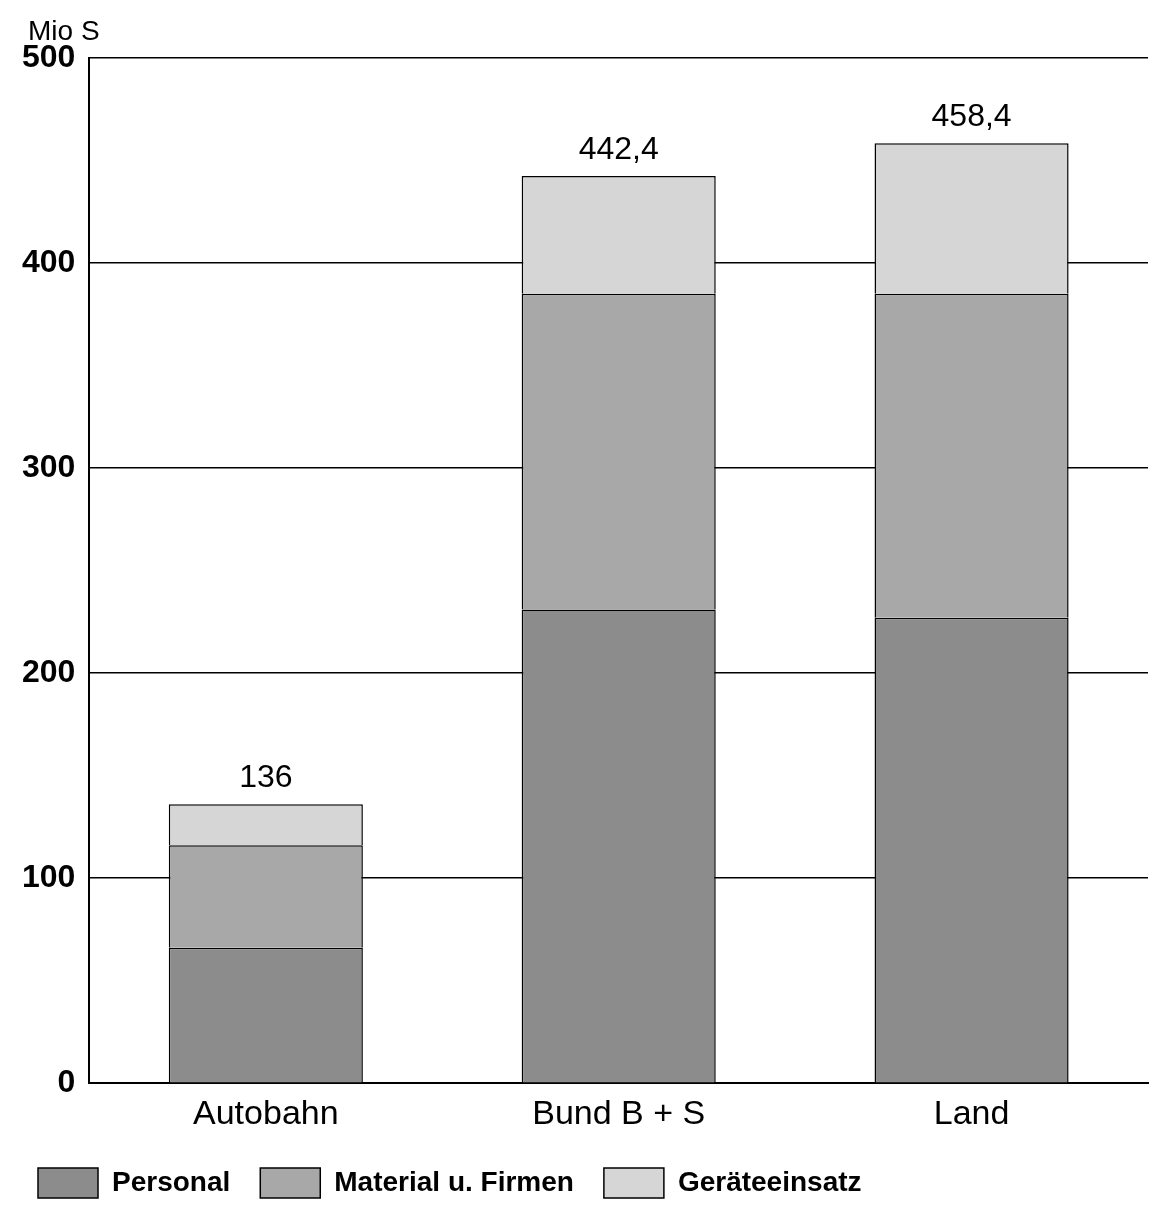 The width and height of the screenshot is (1171, 1220). What do you see at coordinates (49, 670) in the screenshot?
I see `y-tick-label: 200` at bounding box center [49, 670].